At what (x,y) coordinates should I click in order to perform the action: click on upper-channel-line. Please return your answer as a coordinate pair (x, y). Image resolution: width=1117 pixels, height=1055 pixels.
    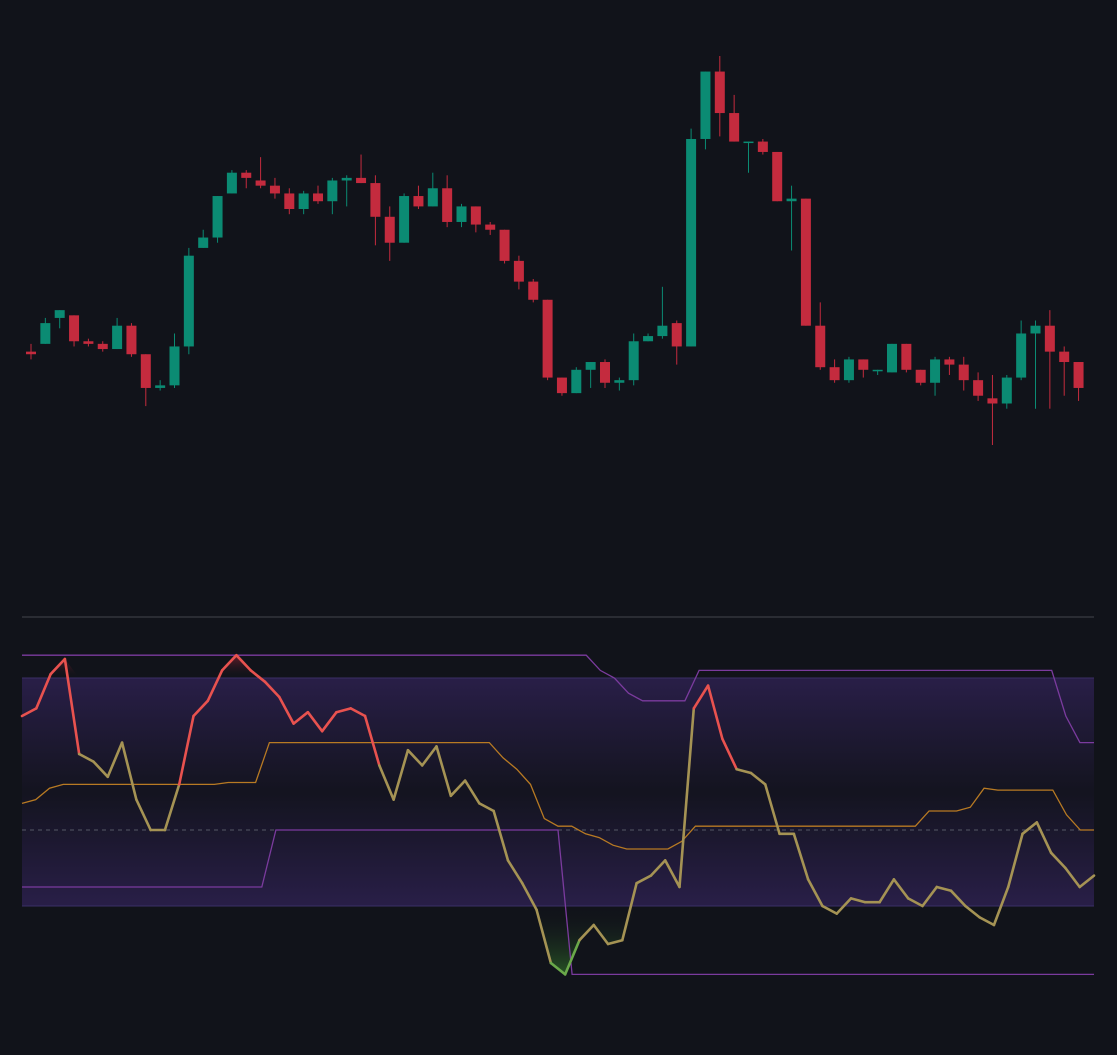
    Looking at the image, I should click on (558, 699).